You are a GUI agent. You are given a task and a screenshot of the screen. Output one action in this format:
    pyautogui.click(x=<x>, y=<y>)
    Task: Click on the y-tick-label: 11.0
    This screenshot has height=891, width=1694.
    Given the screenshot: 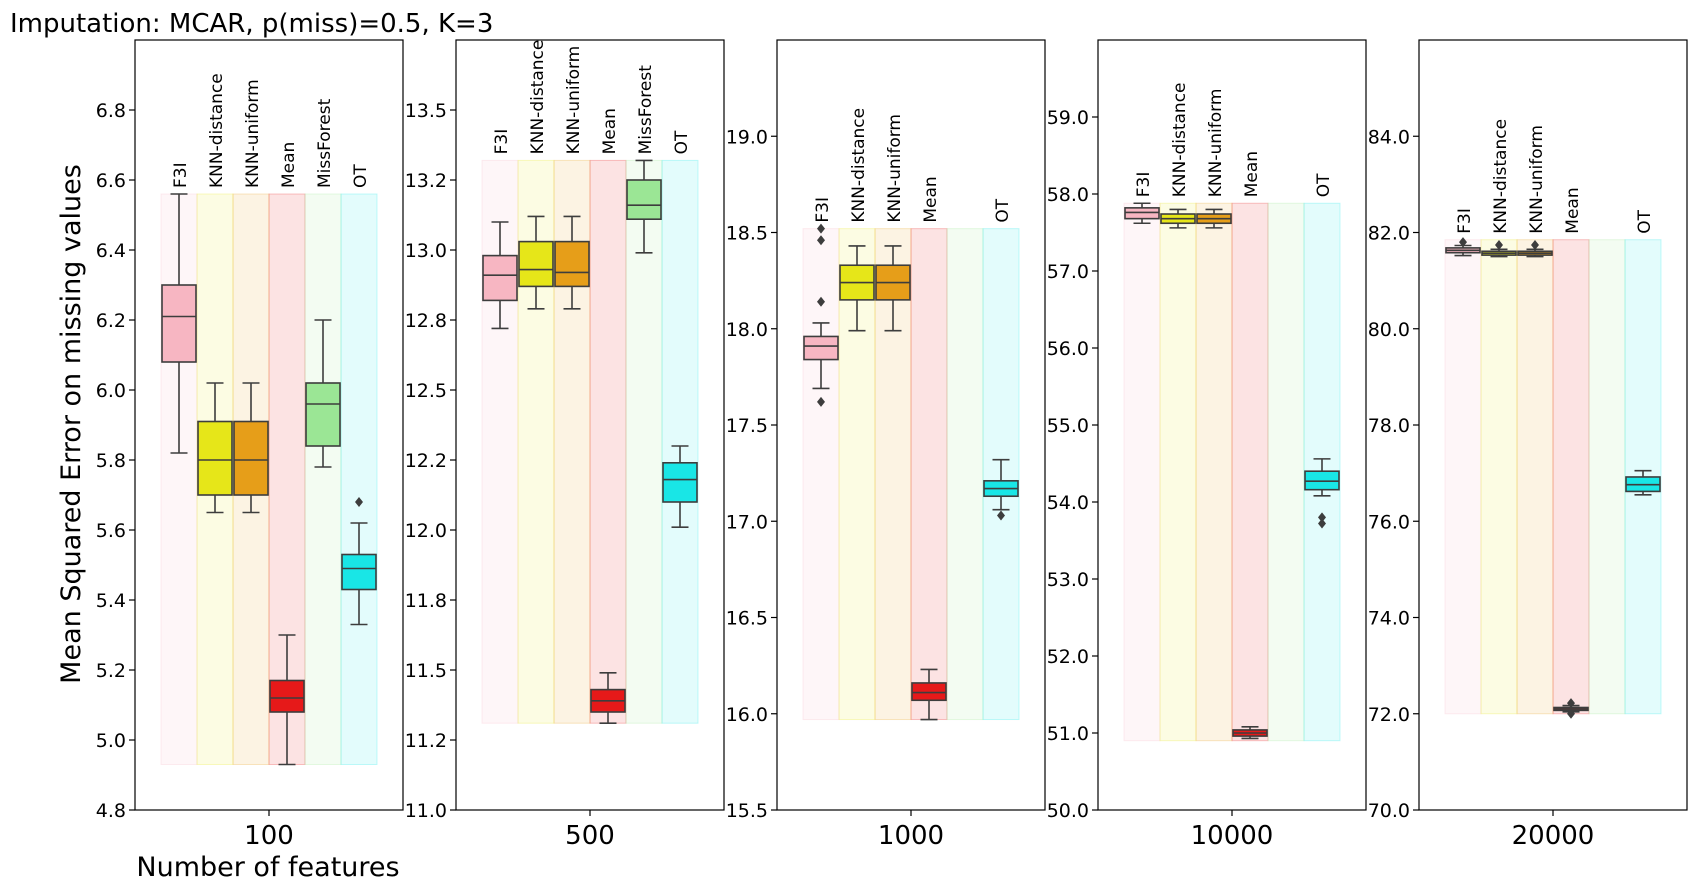 What is the action you would take?
    pyautogui.click(x=426, y=811)
    